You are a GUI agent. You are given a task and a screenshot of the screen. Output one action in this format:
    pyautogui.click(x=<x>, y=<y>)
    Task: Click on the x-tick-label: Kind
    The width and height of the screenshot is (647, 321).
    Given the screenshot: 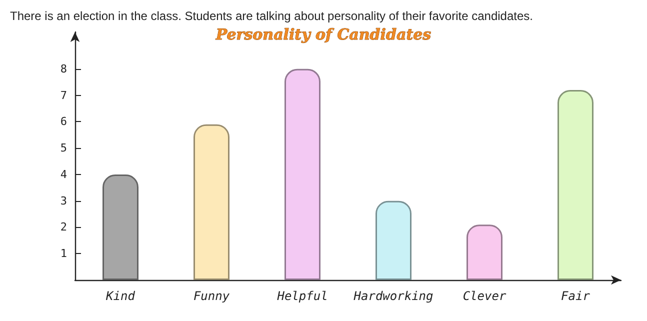 What is the action you would take?
    pyautogui.click(x=120, y=296)
    